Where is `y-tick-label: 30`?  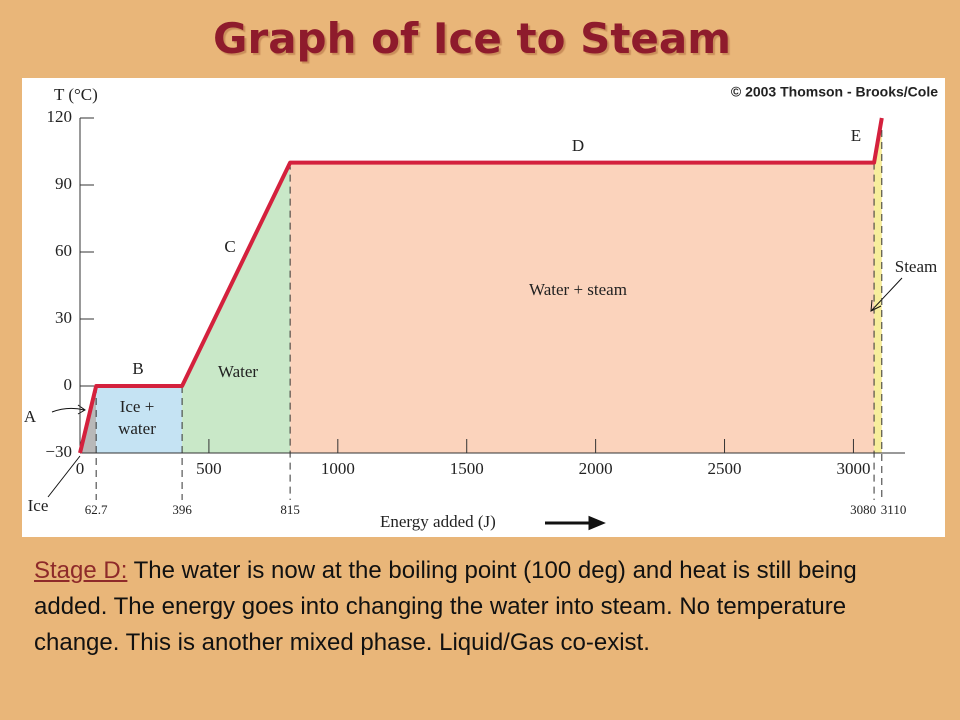 y-tick-label: 30 is located at coordinates (63, 317).